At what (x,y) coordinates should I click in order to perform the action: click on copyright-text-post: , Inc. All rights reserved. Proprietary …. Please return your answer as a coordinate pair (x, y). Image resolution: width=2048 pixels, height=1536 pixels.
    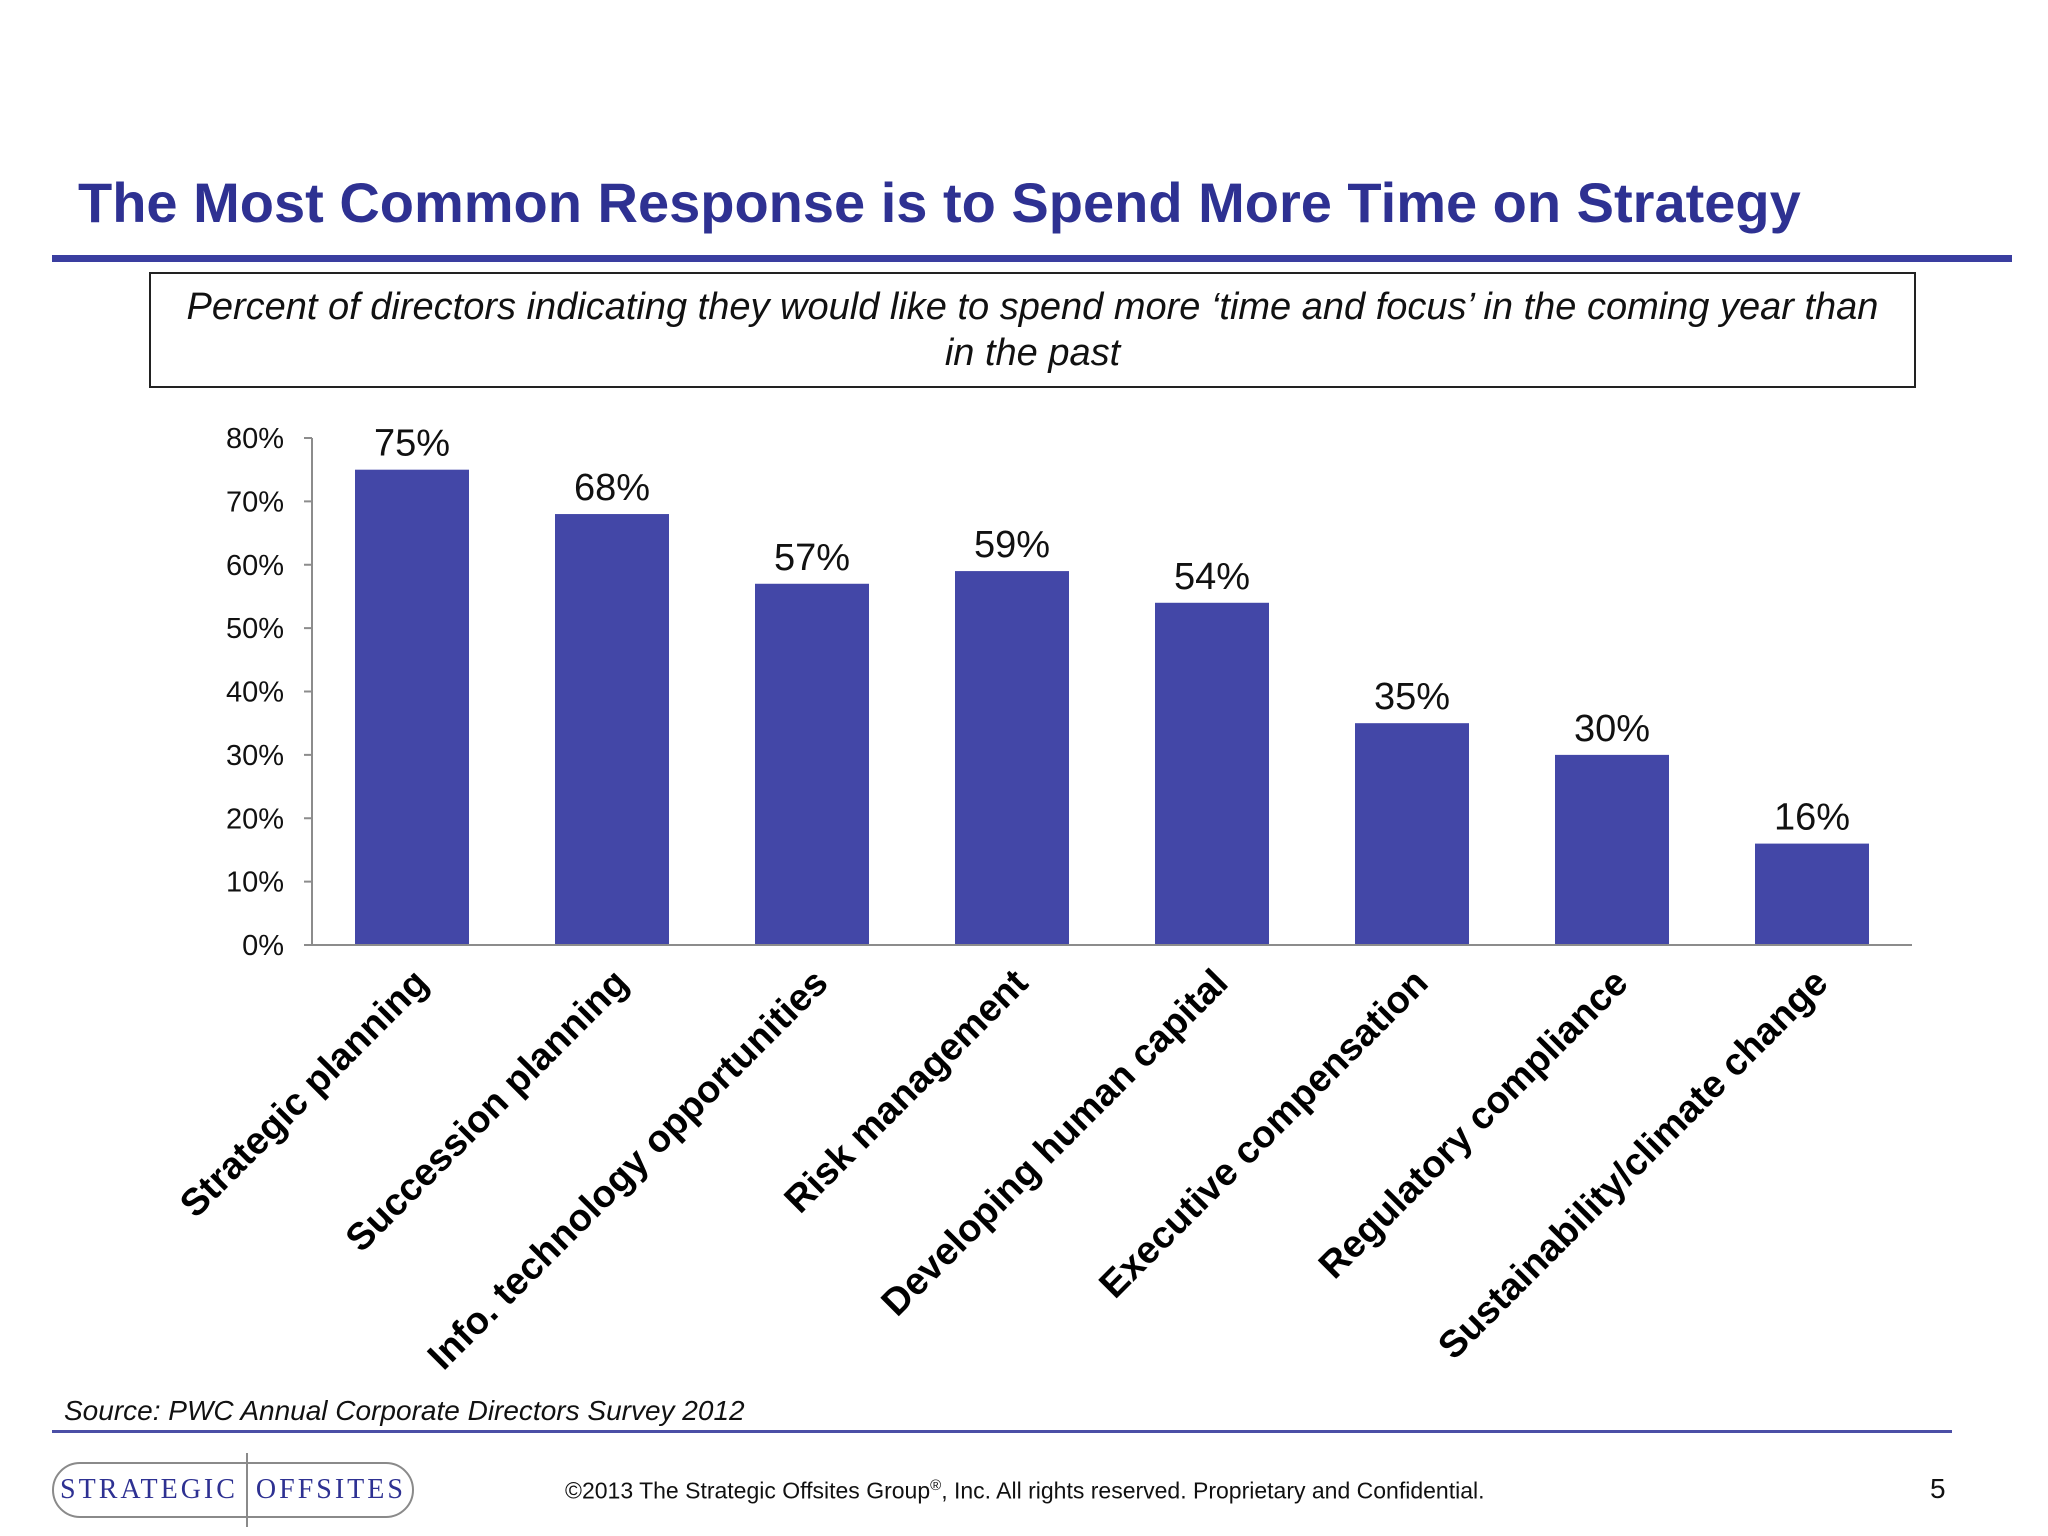
    Looking at the image, I should click on (1213, 1490).